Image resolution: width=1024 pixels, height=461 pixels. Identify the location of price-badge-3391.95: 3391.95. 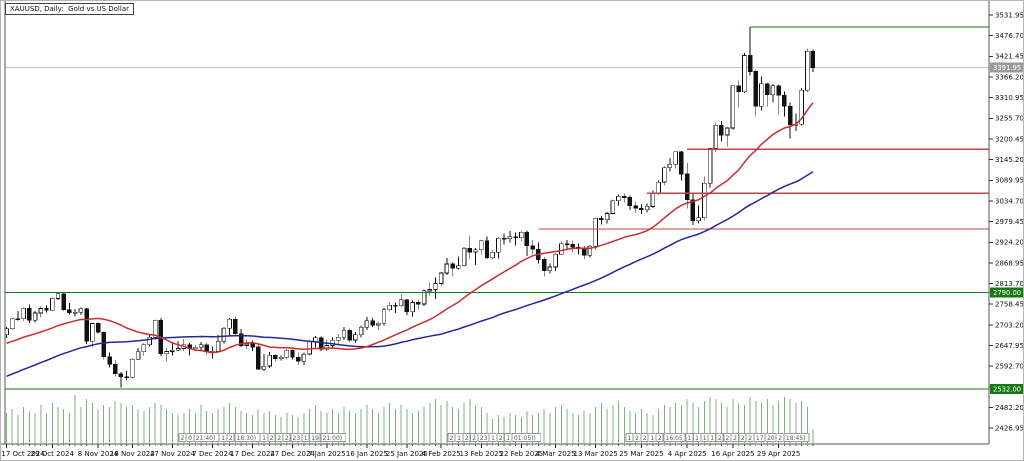
(1006, 67).